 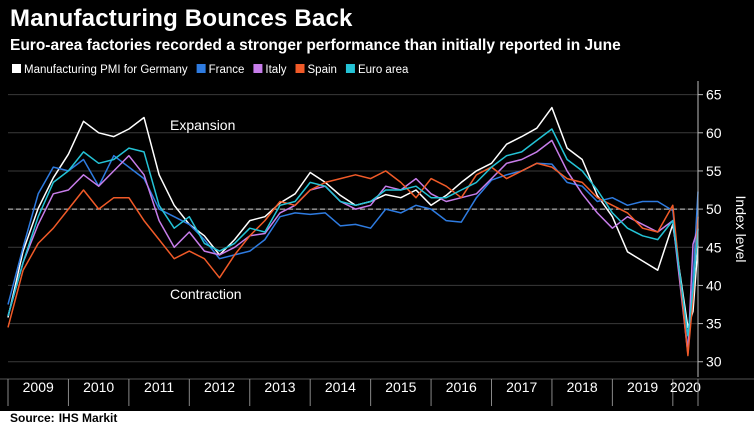 I want to click on x-tick-label: 2016, so click(x=461, y=387).